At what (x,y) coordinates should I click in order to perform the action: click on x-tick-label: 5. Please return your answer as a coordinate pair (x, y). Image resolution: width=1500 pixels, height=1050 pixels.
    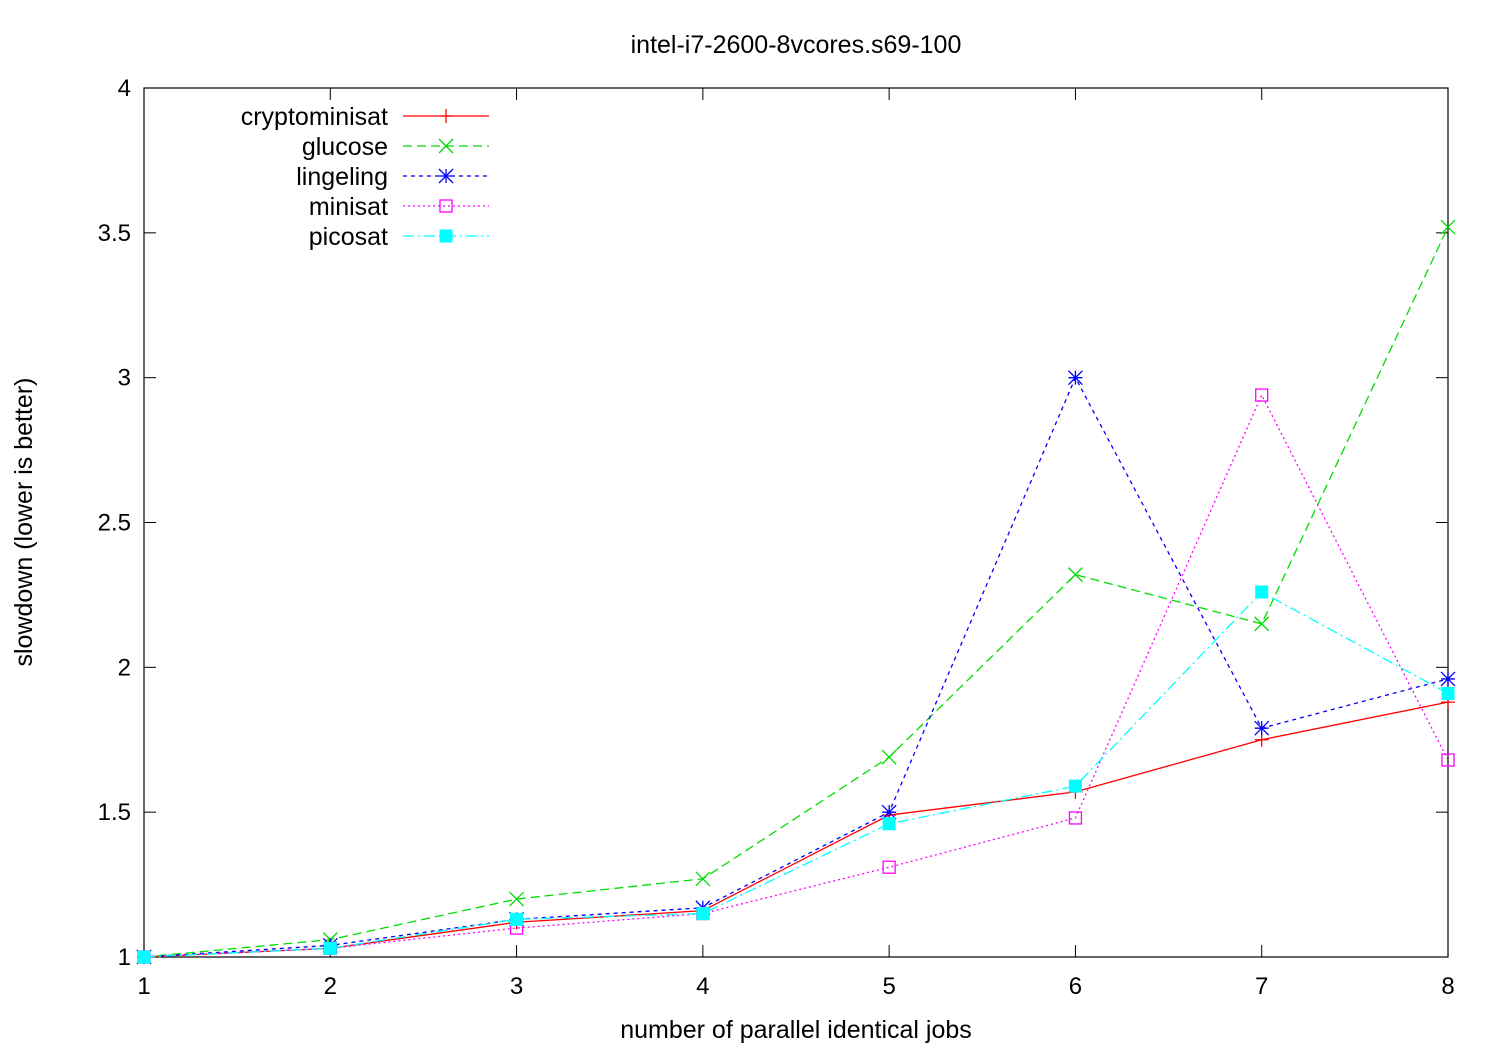
    Looking at the image, I should click on (888, 986).